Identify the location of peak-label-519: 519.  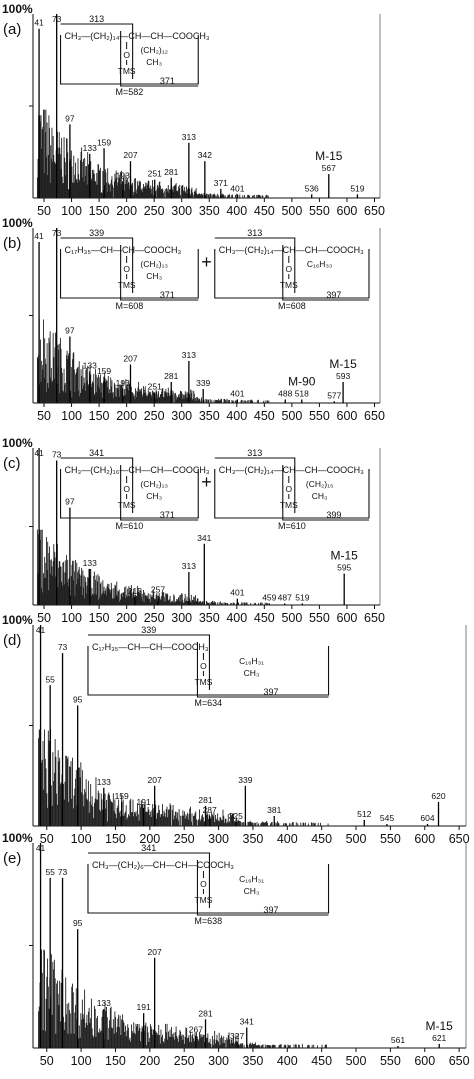
(302, 597).